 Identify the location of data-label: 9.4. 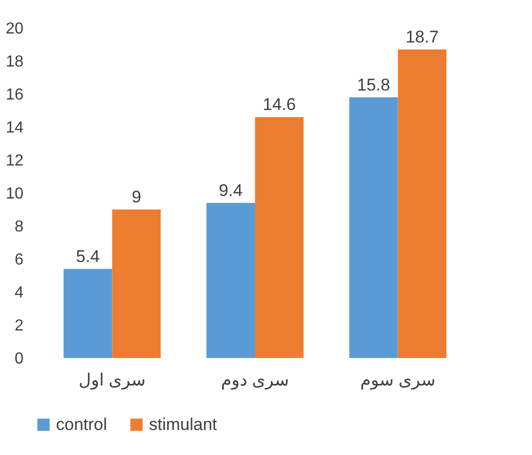
(230, 190).